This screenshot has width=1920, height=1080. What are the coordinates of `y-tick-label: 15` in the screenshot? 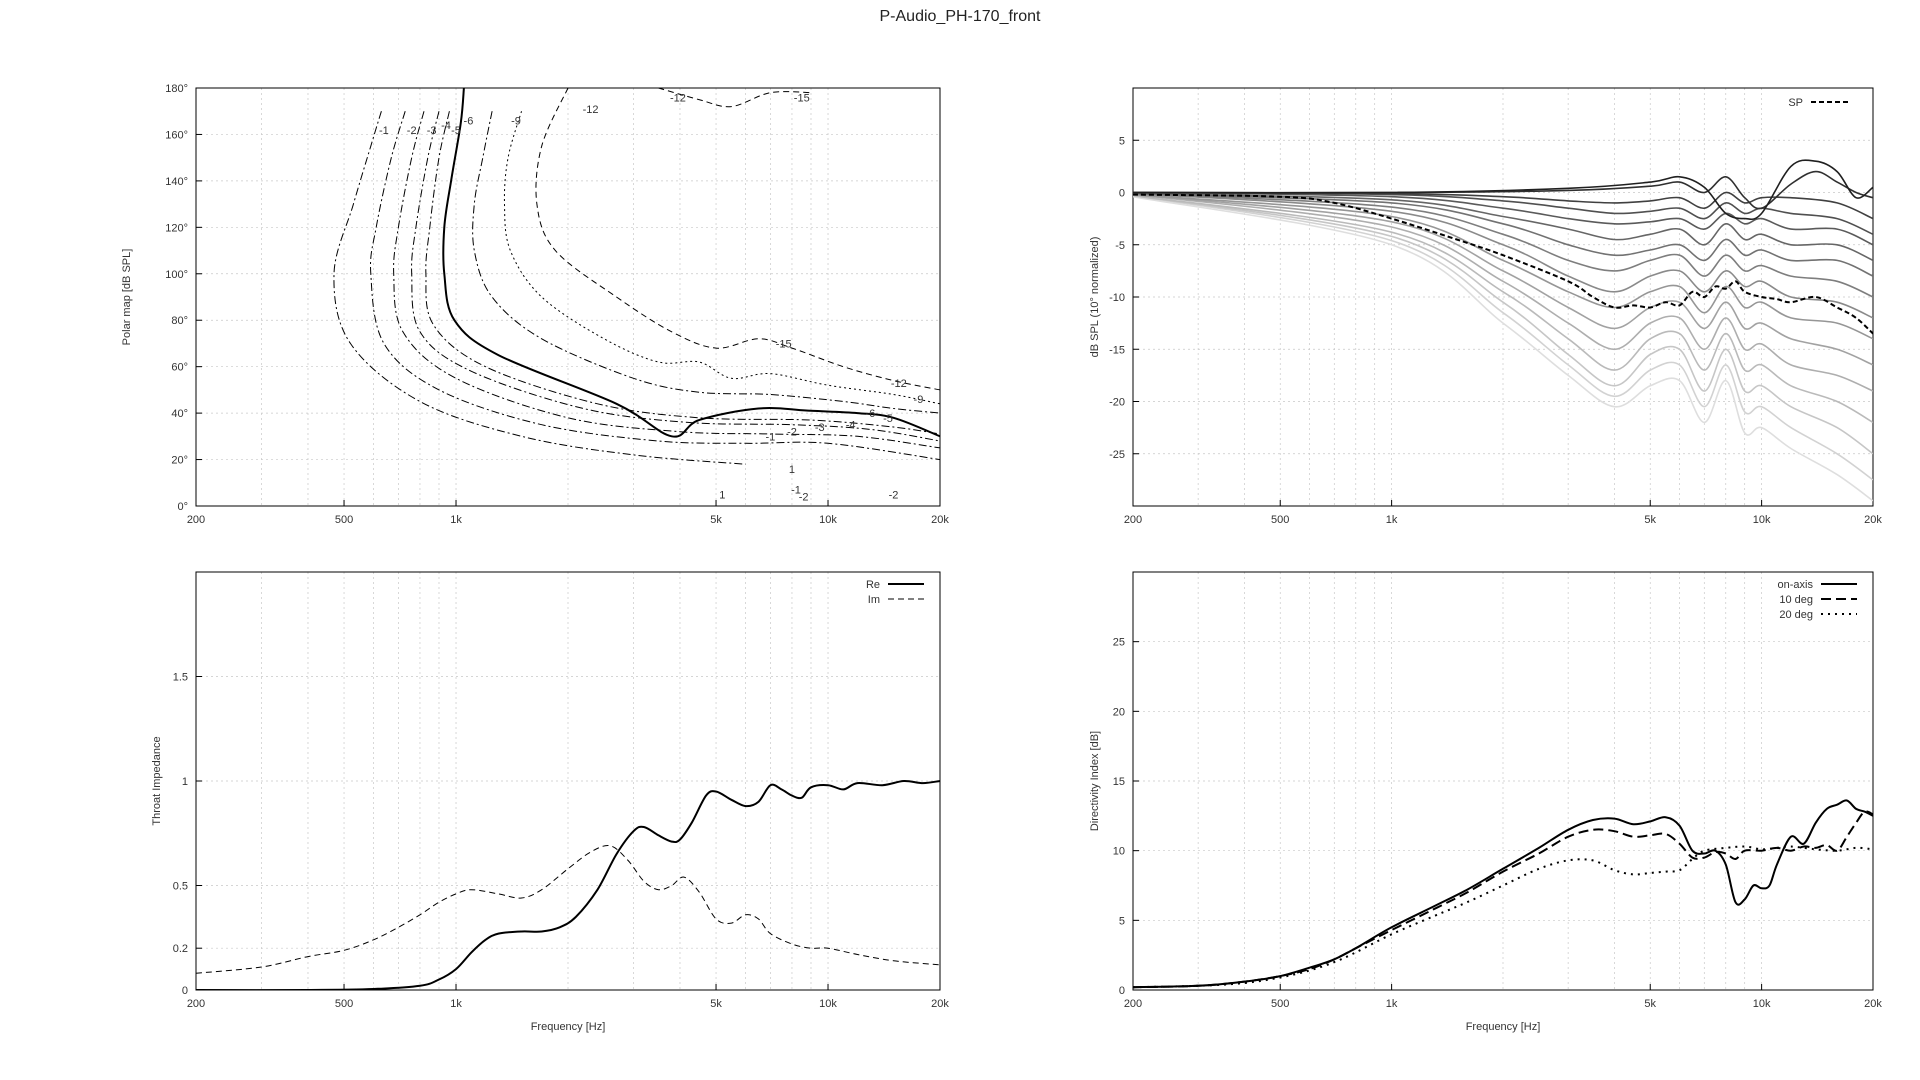 It's located at (1119, 782).